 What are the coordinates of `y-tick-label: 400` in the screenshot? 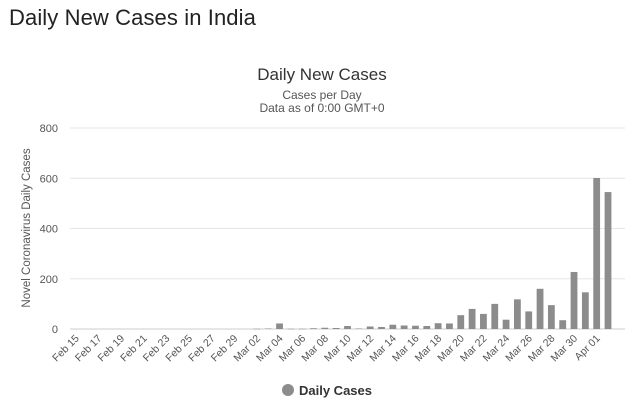 It's located at (49, 230).